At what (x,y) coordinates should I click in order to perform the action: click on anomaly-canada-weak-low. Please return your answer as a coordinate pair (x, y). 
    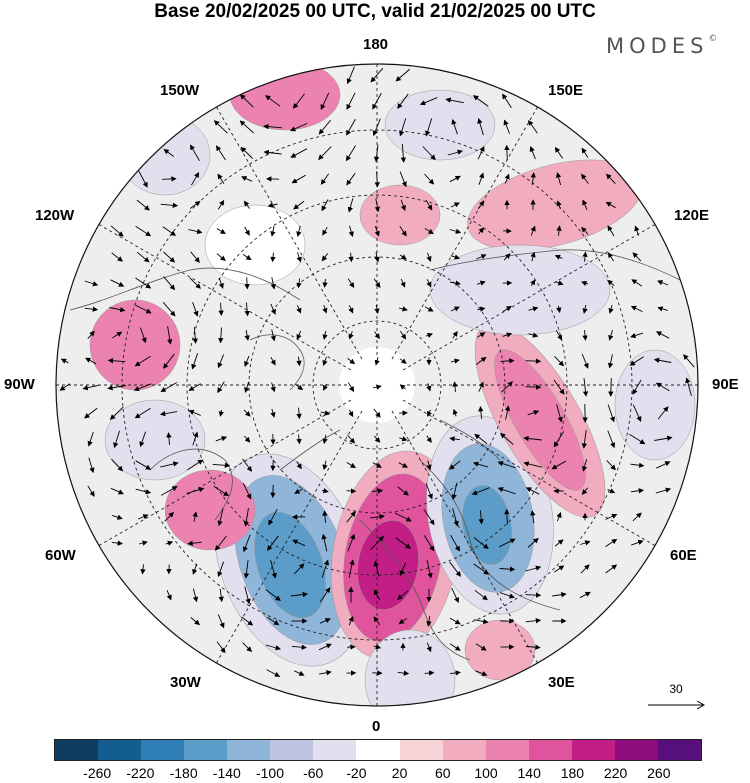
    Looking at the image, I should click on (255, 245).